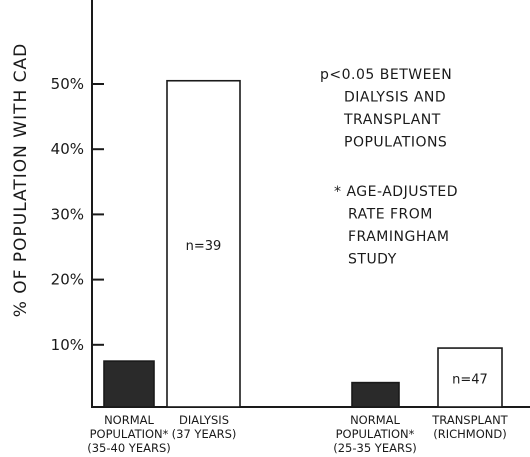 The width and height of the screenshot is (530, 457). What do you see at coordinates (67, 345) in the screenshot?
I see `y-tick-label: 10%` at bounding box center [67, 345].